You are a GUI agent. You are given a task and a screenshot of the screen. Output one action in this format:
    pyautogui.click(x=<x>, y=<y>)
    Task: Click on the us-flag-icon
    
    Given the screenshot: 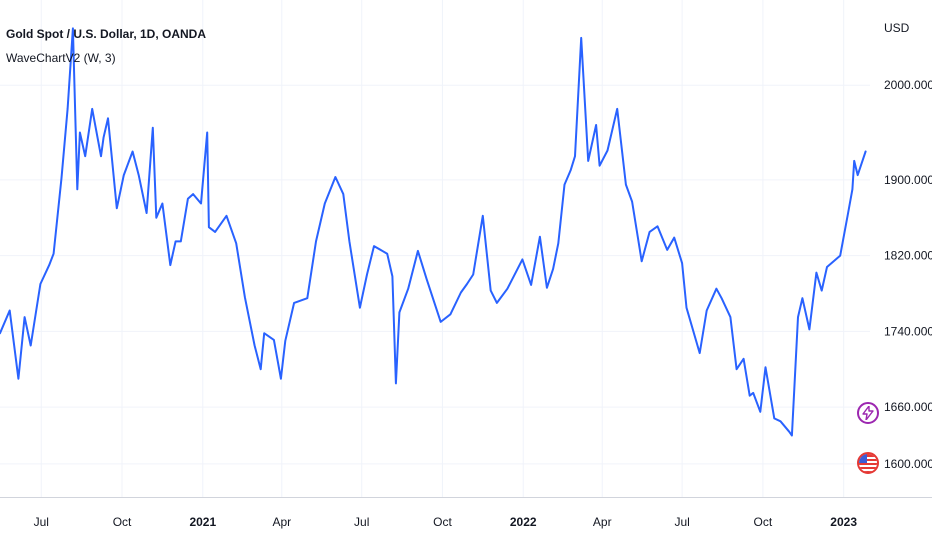 What is the action you would take?
    pyautogui.click(x=868, y=463)
    